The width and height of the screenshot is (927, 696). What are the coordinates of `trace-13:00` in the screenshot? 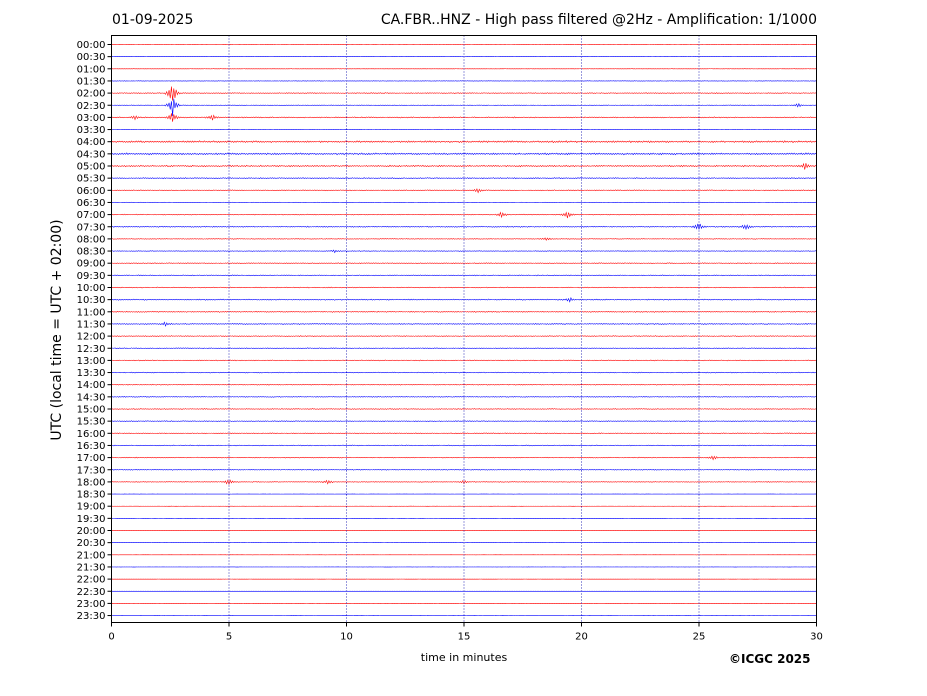 It's located at (464, 360).